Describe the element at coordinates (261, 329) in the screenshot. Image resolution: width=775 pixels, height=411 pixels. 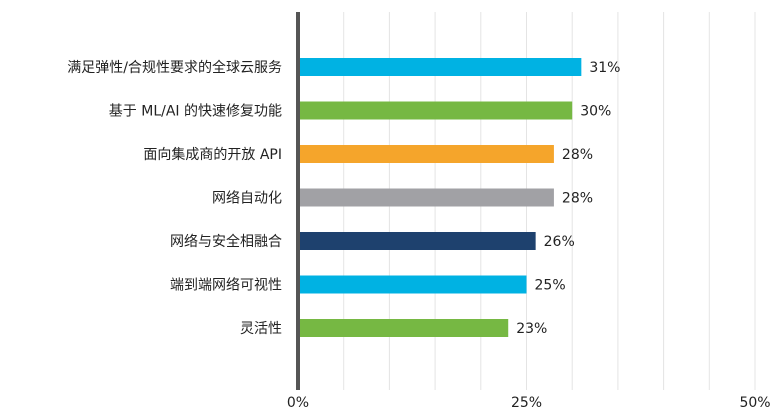
I see `y-tick-label: 灵活性` at that location.